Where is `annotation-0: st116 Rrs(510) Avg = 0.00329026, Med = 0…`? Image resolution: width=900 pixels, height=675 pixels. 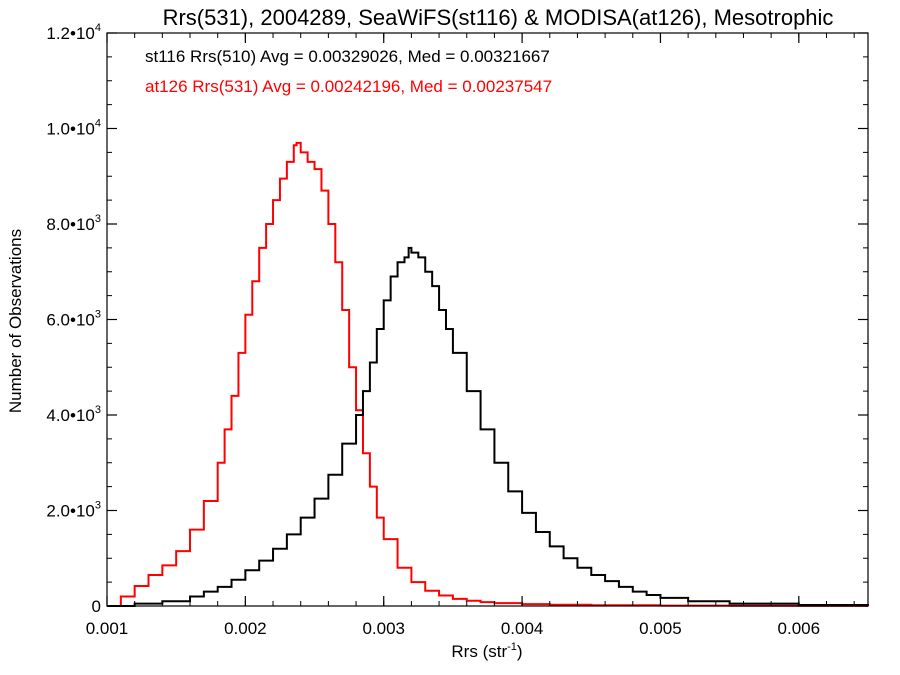 annotation-0: st116 Rrs(510) Avg = 0.00329026, Med = 0… is located at coordinates (347, 56).